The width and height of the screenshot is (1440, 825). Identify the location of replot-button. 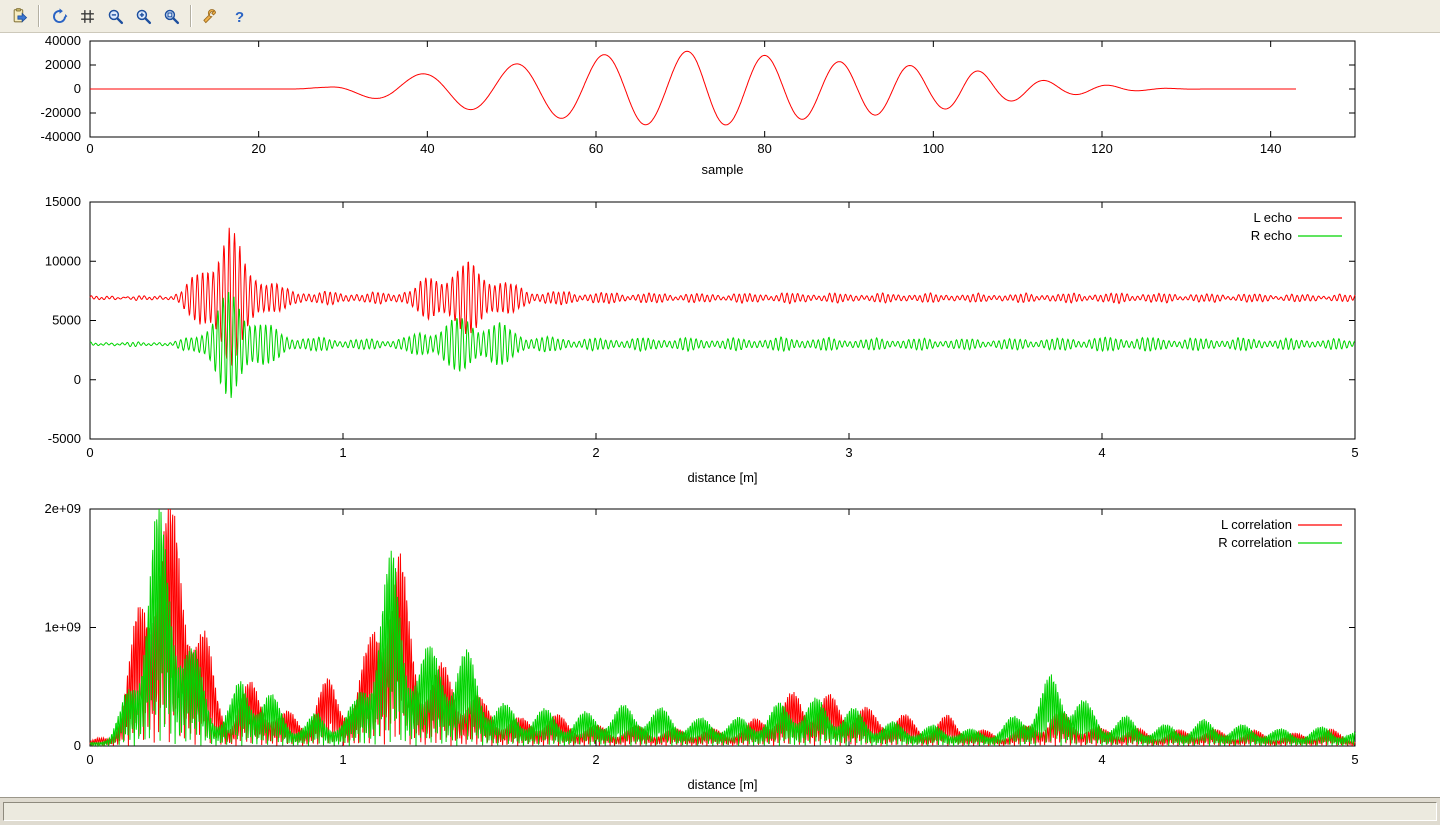
(59, 16).